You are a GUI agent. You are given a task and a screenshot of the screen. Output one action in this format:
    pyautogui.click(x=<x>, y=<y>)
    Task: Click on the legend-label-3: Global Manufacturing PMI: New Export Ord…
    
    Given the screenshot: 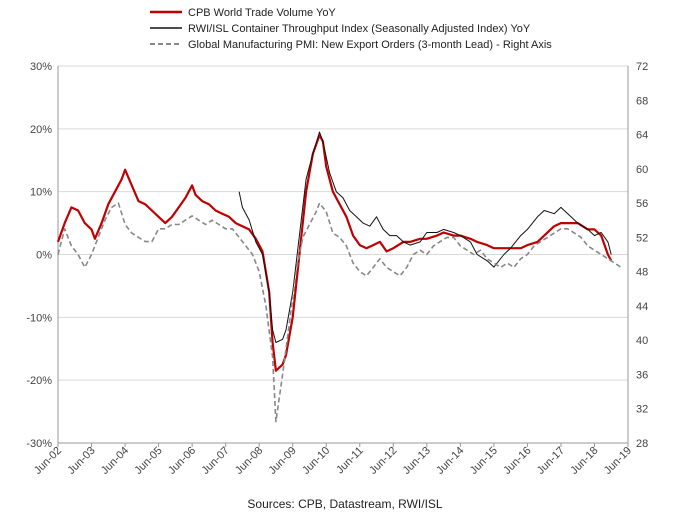 What is the action you would take?
    pyautogui.click(x=370, y=45)
    